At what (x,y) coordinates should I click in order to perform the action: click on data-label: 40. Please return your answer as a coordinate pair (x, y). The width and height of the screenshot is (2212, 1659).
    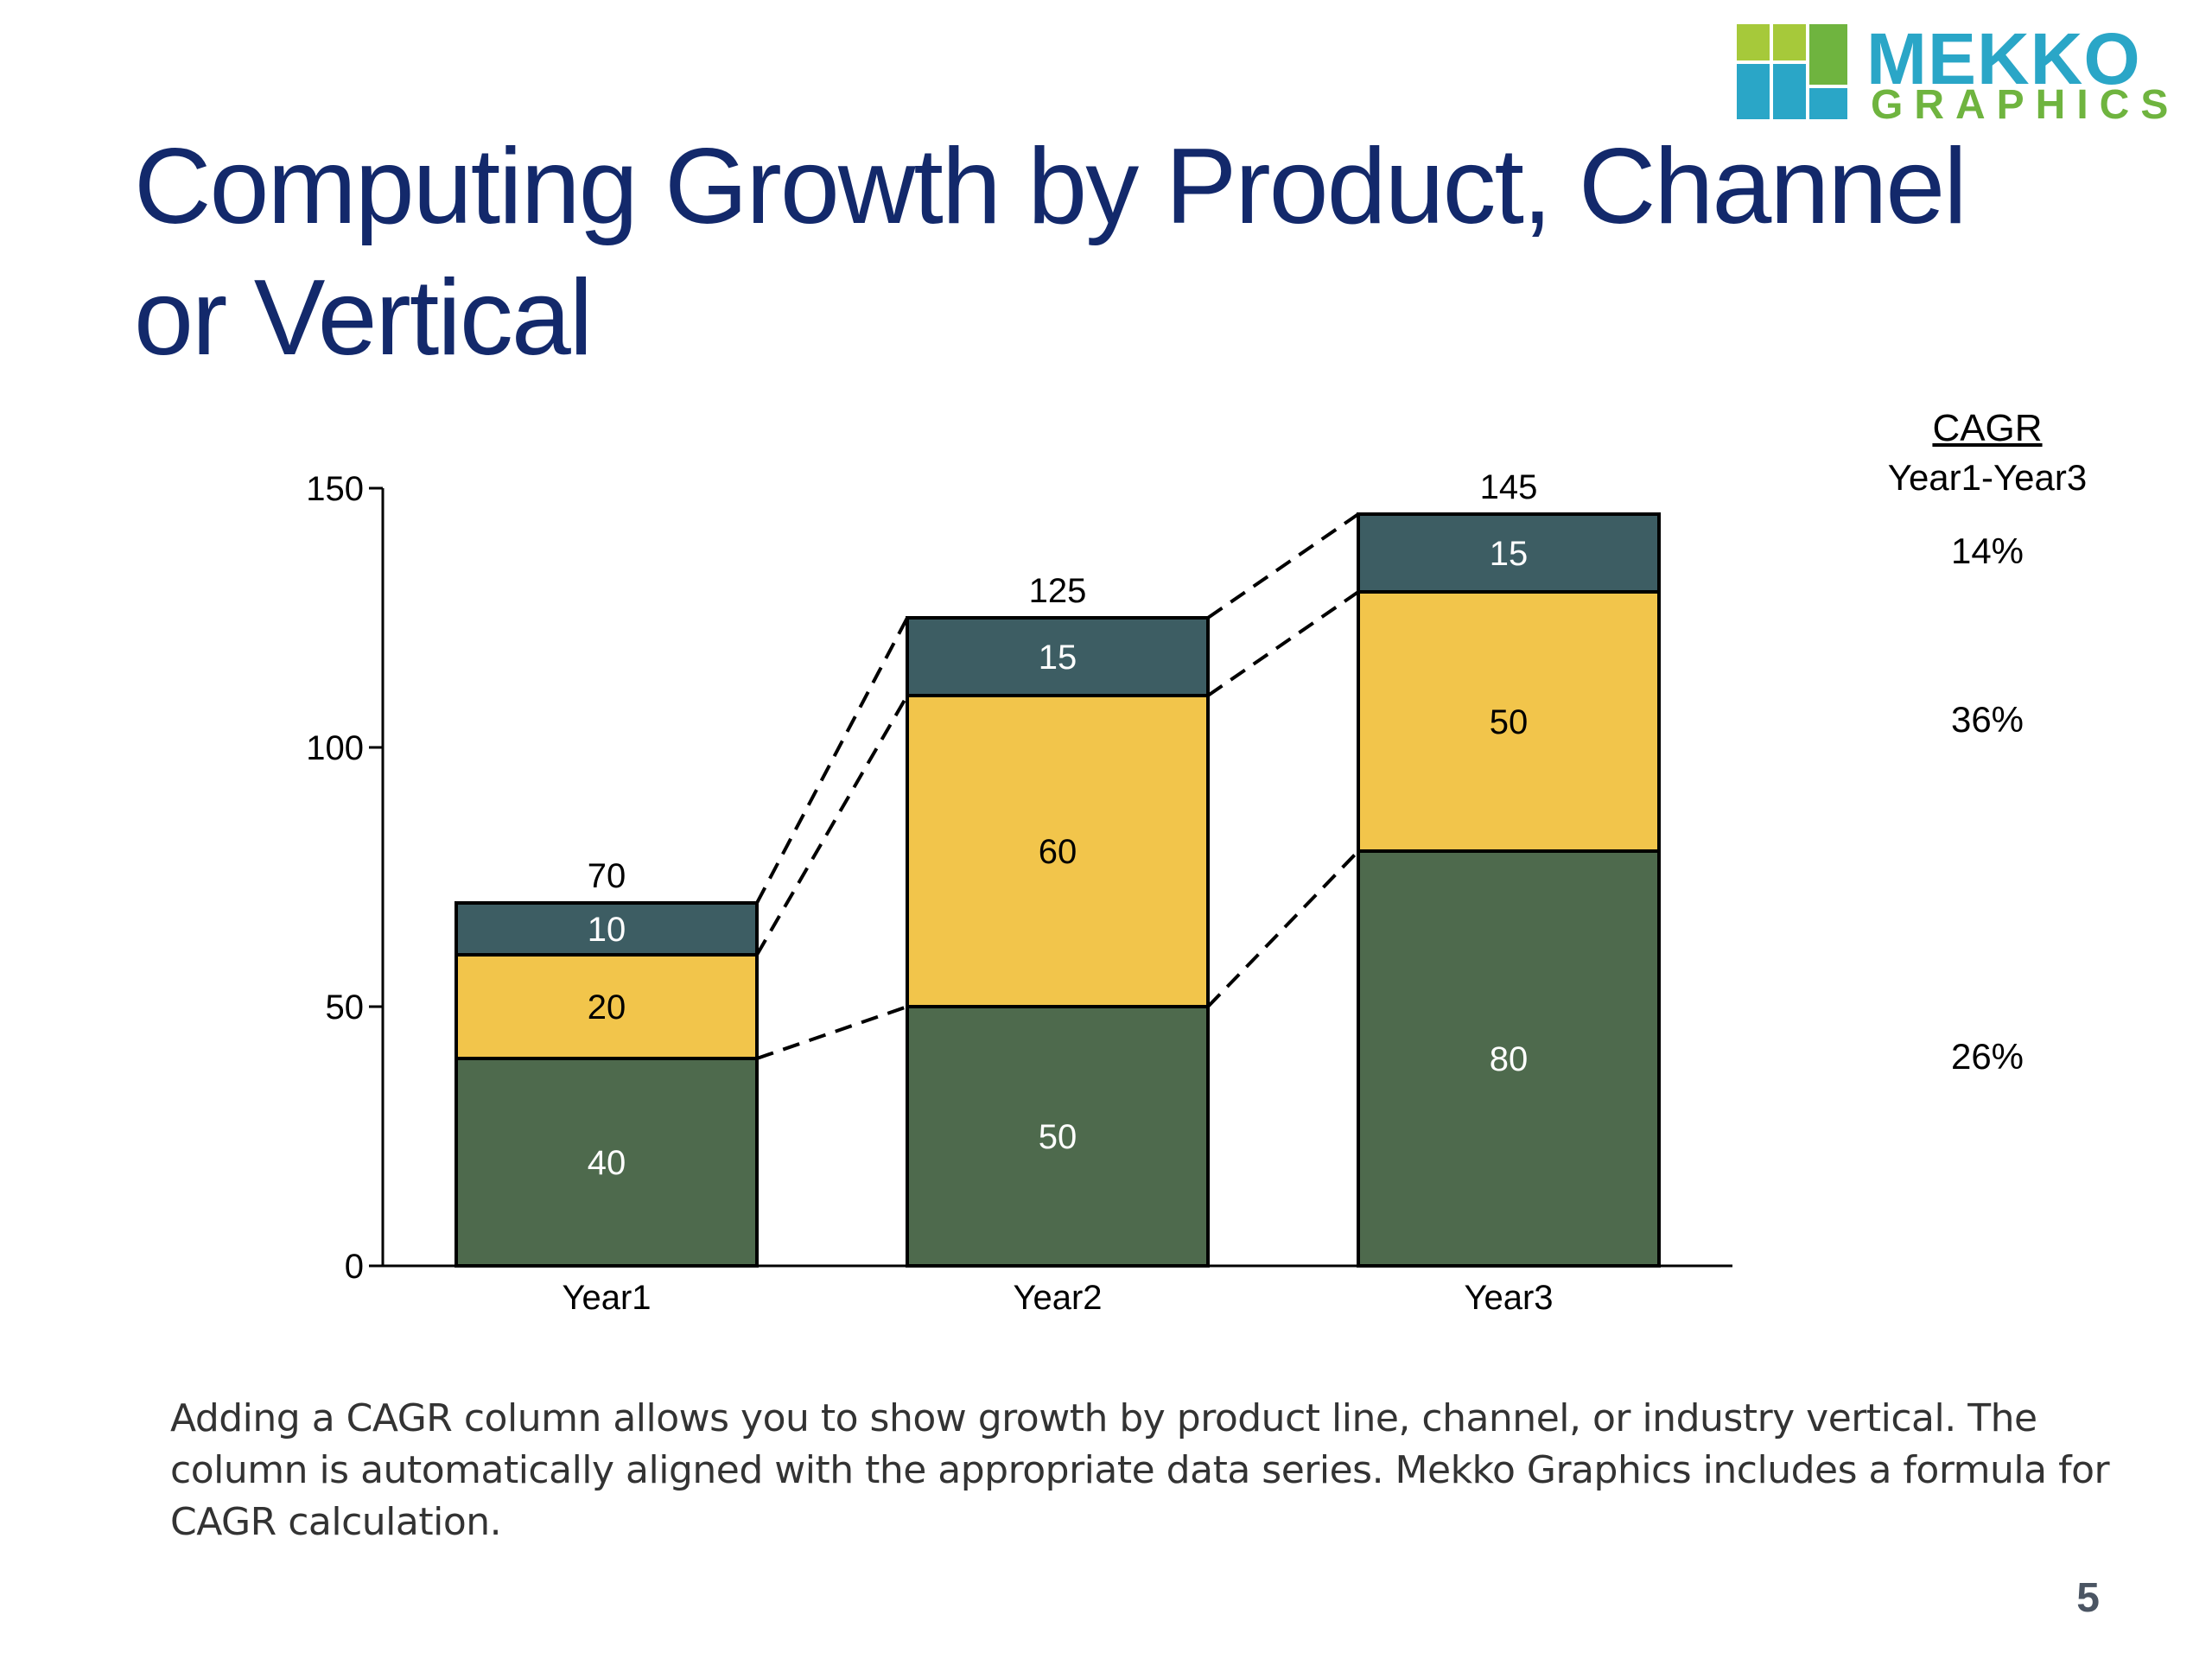
    Looking at the image, I should click on (607, 1163).